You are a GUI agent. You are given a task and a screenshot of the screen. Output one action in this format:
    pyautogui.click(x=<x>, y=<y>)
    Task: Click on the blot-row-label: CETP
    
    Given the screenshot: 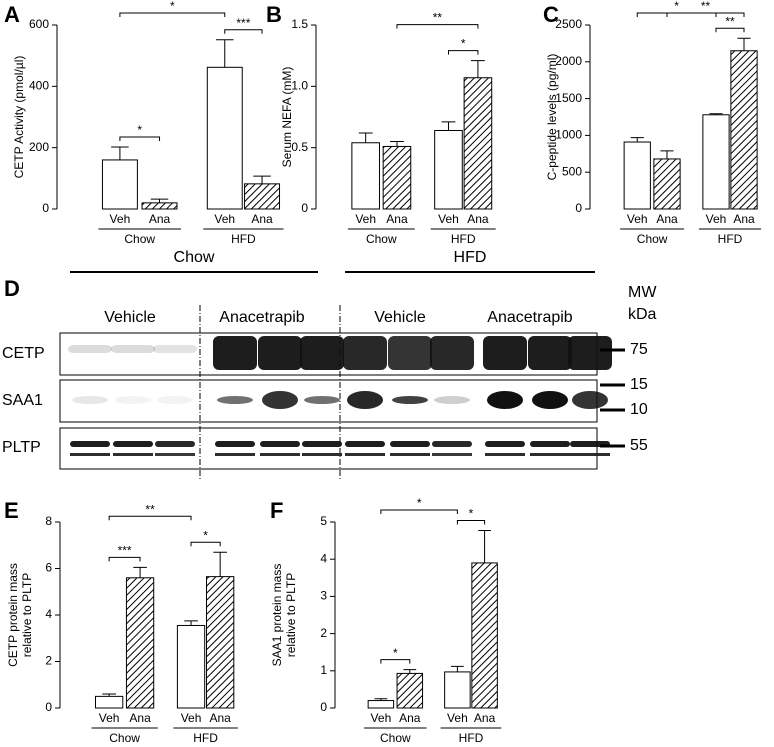 What is the action you would take?
    pyautogui.click(x=23, y=353)
    